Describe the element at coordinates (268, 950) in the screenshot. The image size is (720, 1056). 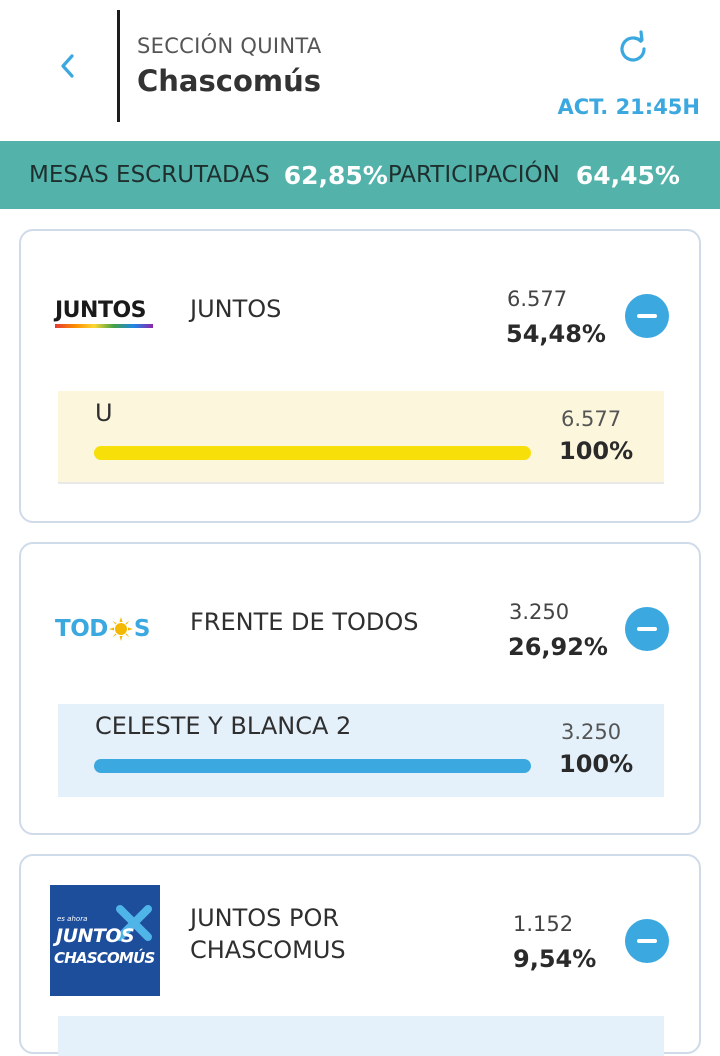
I see `party-name-line-2: CHASCOMUS` at that location.